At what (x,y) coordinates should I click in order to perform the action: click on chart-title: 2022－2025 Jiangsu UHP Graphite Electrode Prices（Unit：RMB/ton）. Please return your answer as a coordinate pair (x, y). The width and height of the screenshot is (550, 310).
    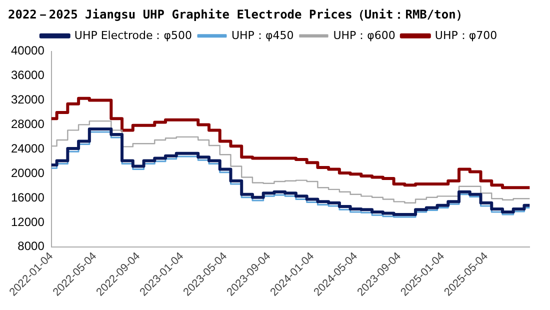
    Looking at the image, I should click on (238, 14).